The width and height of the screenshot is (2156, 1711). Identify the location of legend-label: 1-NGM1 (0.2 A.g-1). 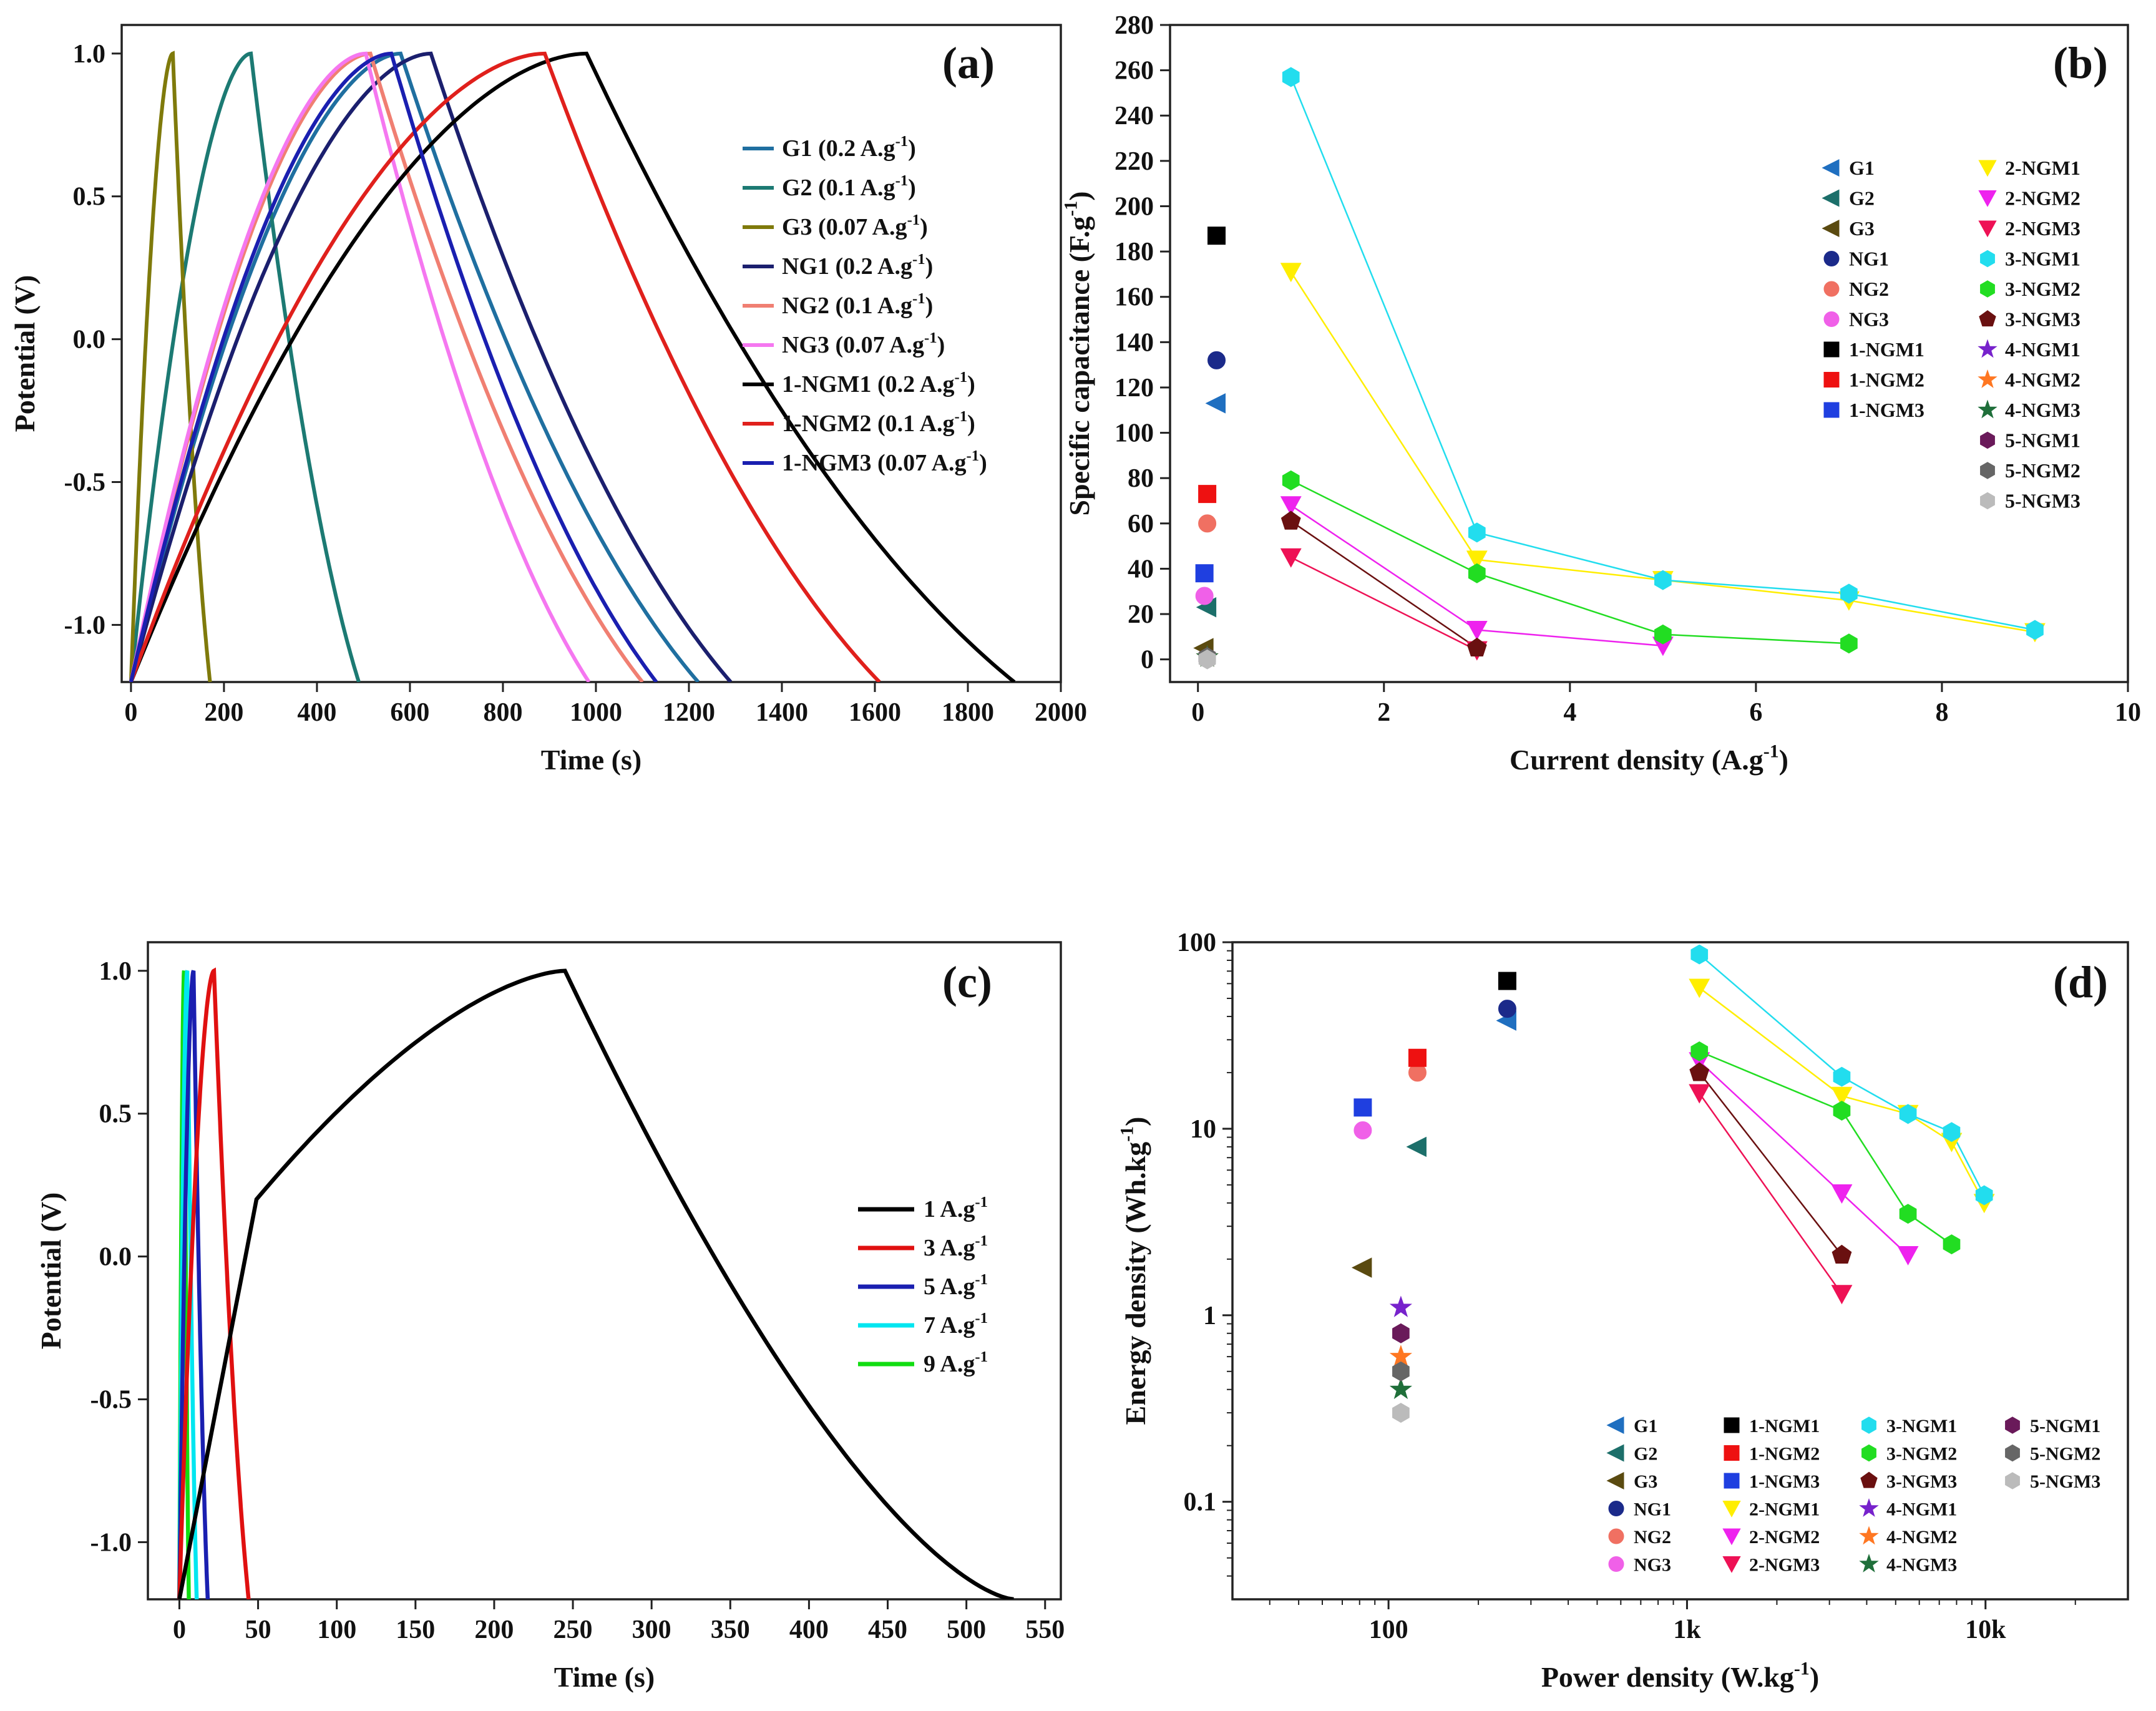
(878, 383).